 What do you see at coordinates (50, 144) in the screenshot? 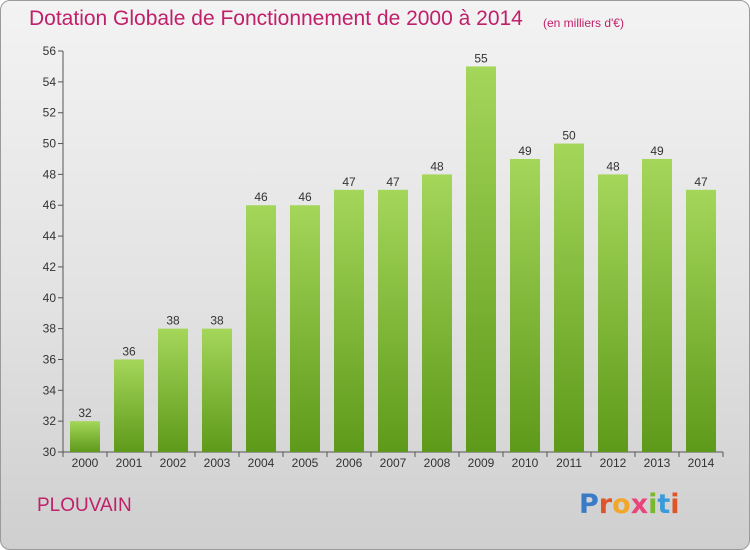
I see `y-tick-label: 50` at bounding box center [50, 144].